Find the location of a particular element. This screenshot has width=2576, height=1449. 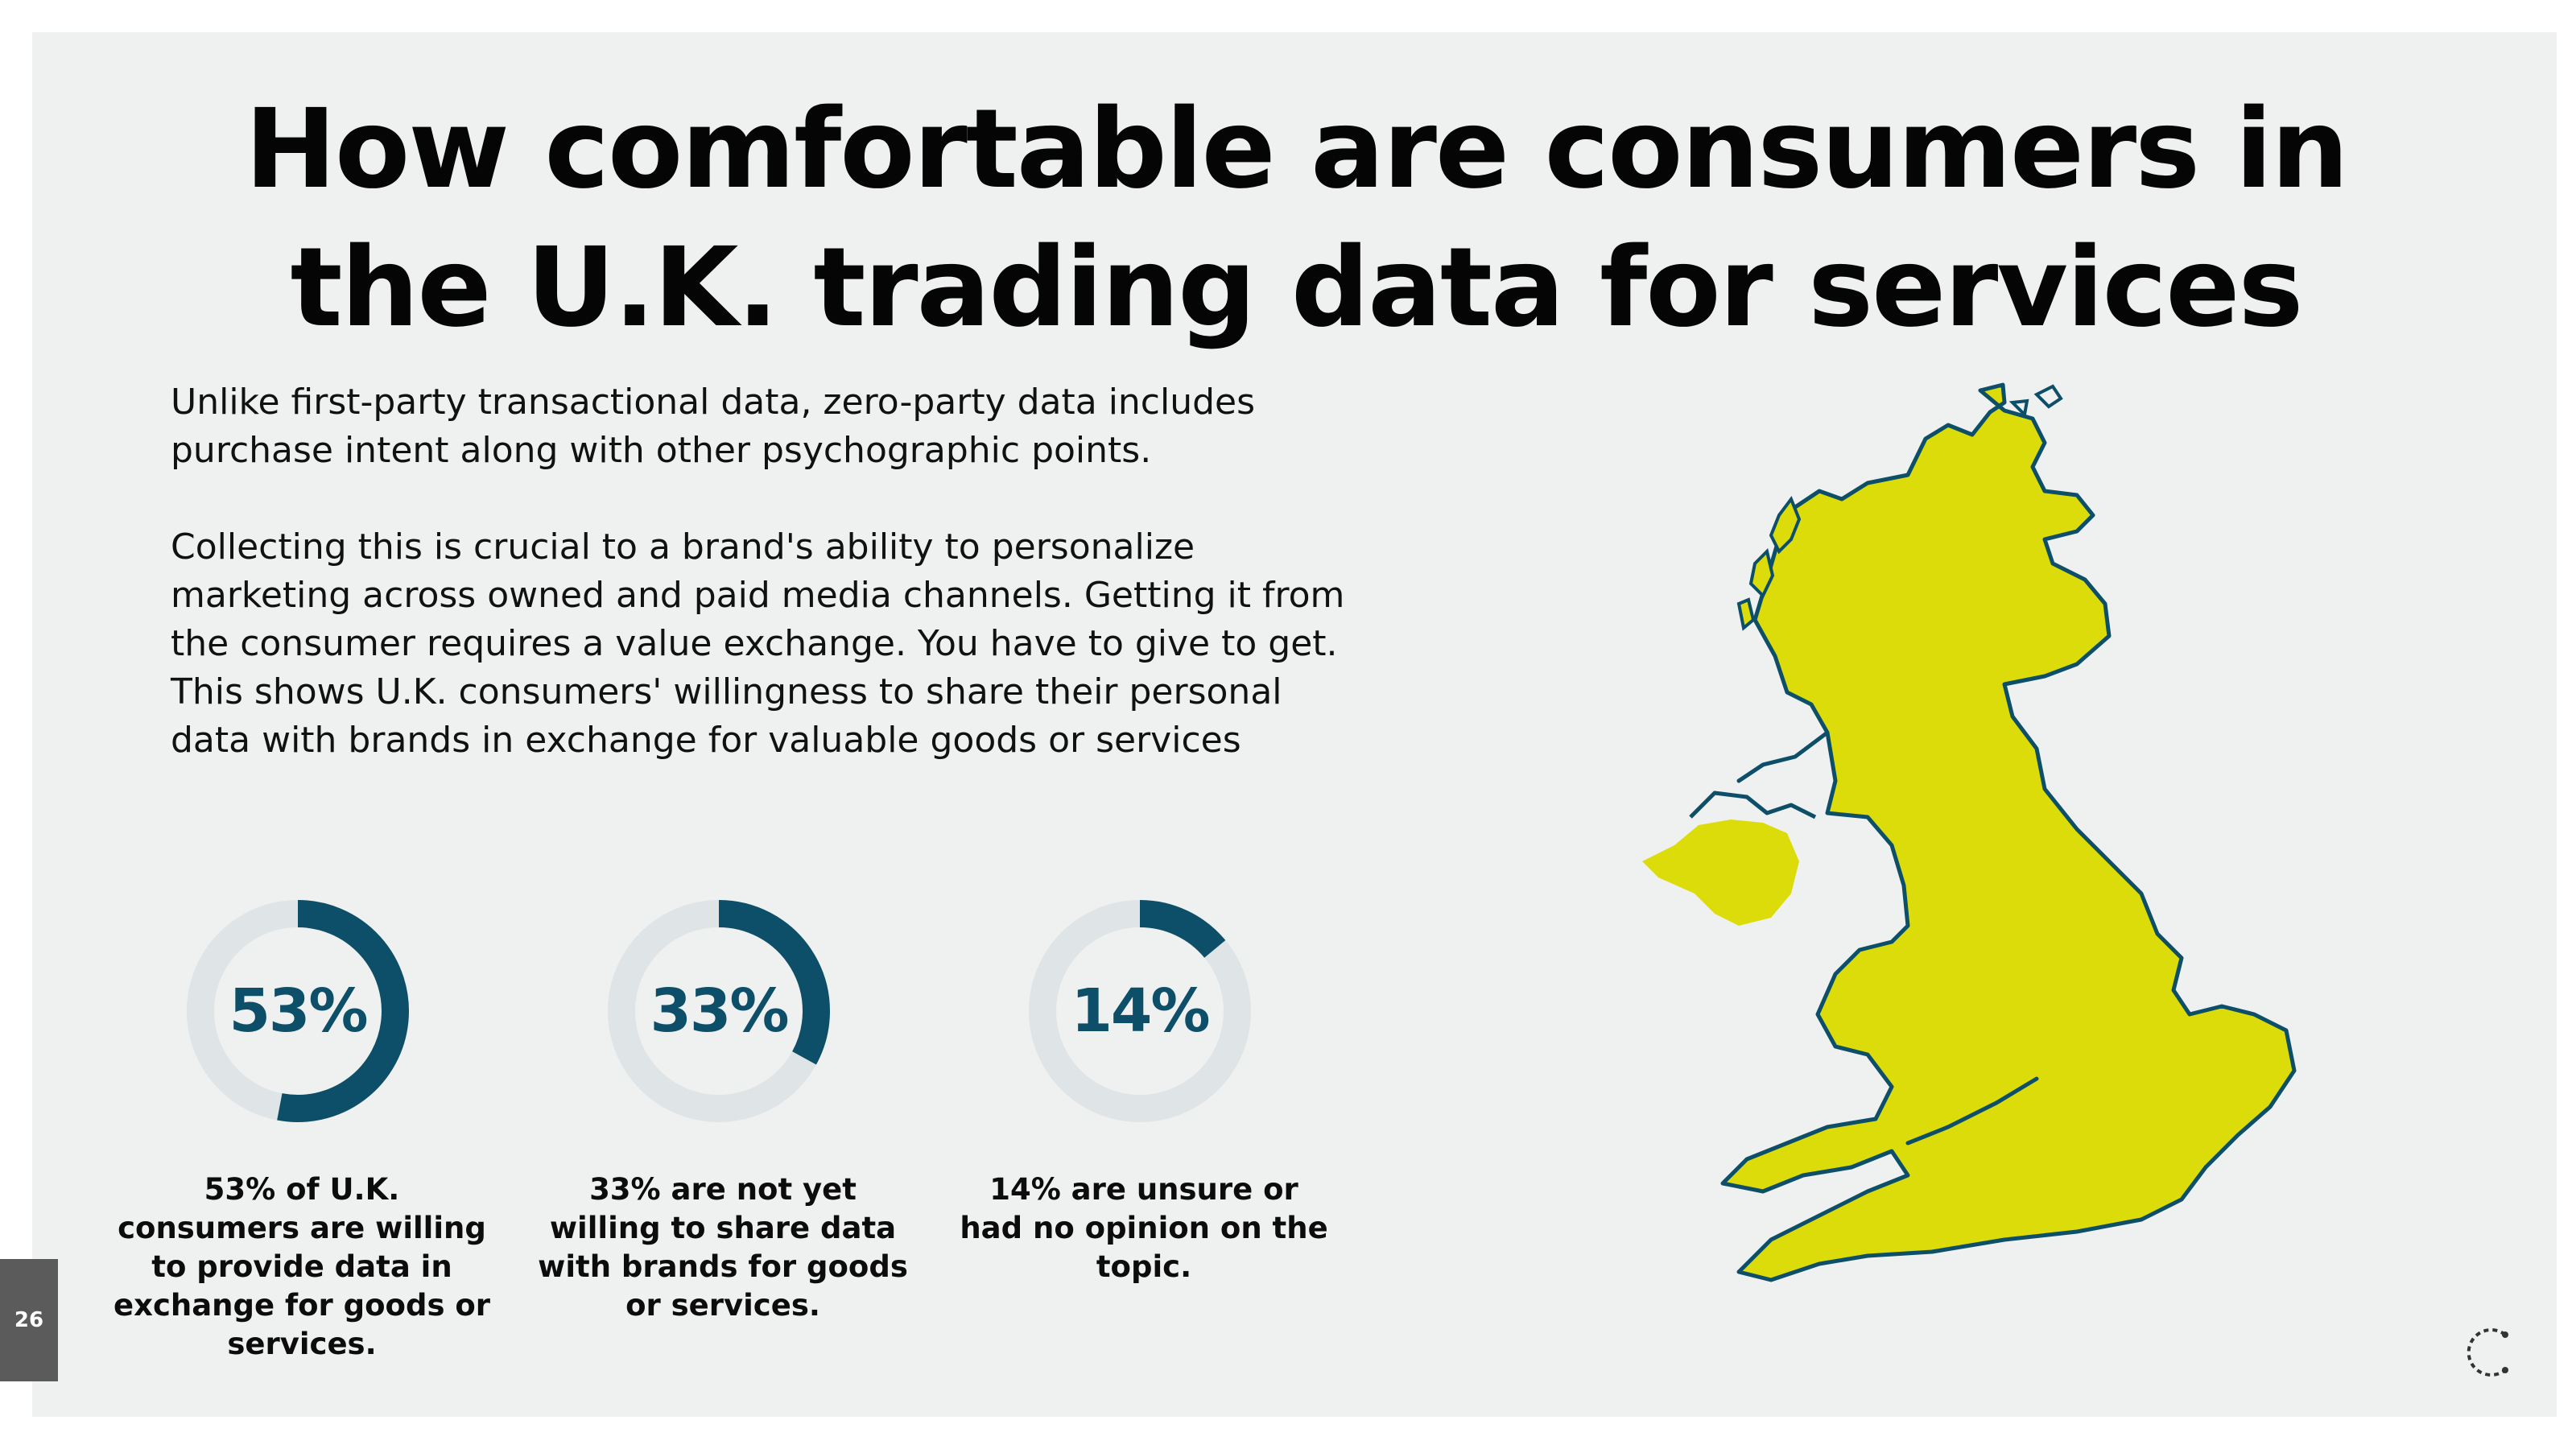

donut-chart-3: 14% is located at coordinates (1140, 1011).